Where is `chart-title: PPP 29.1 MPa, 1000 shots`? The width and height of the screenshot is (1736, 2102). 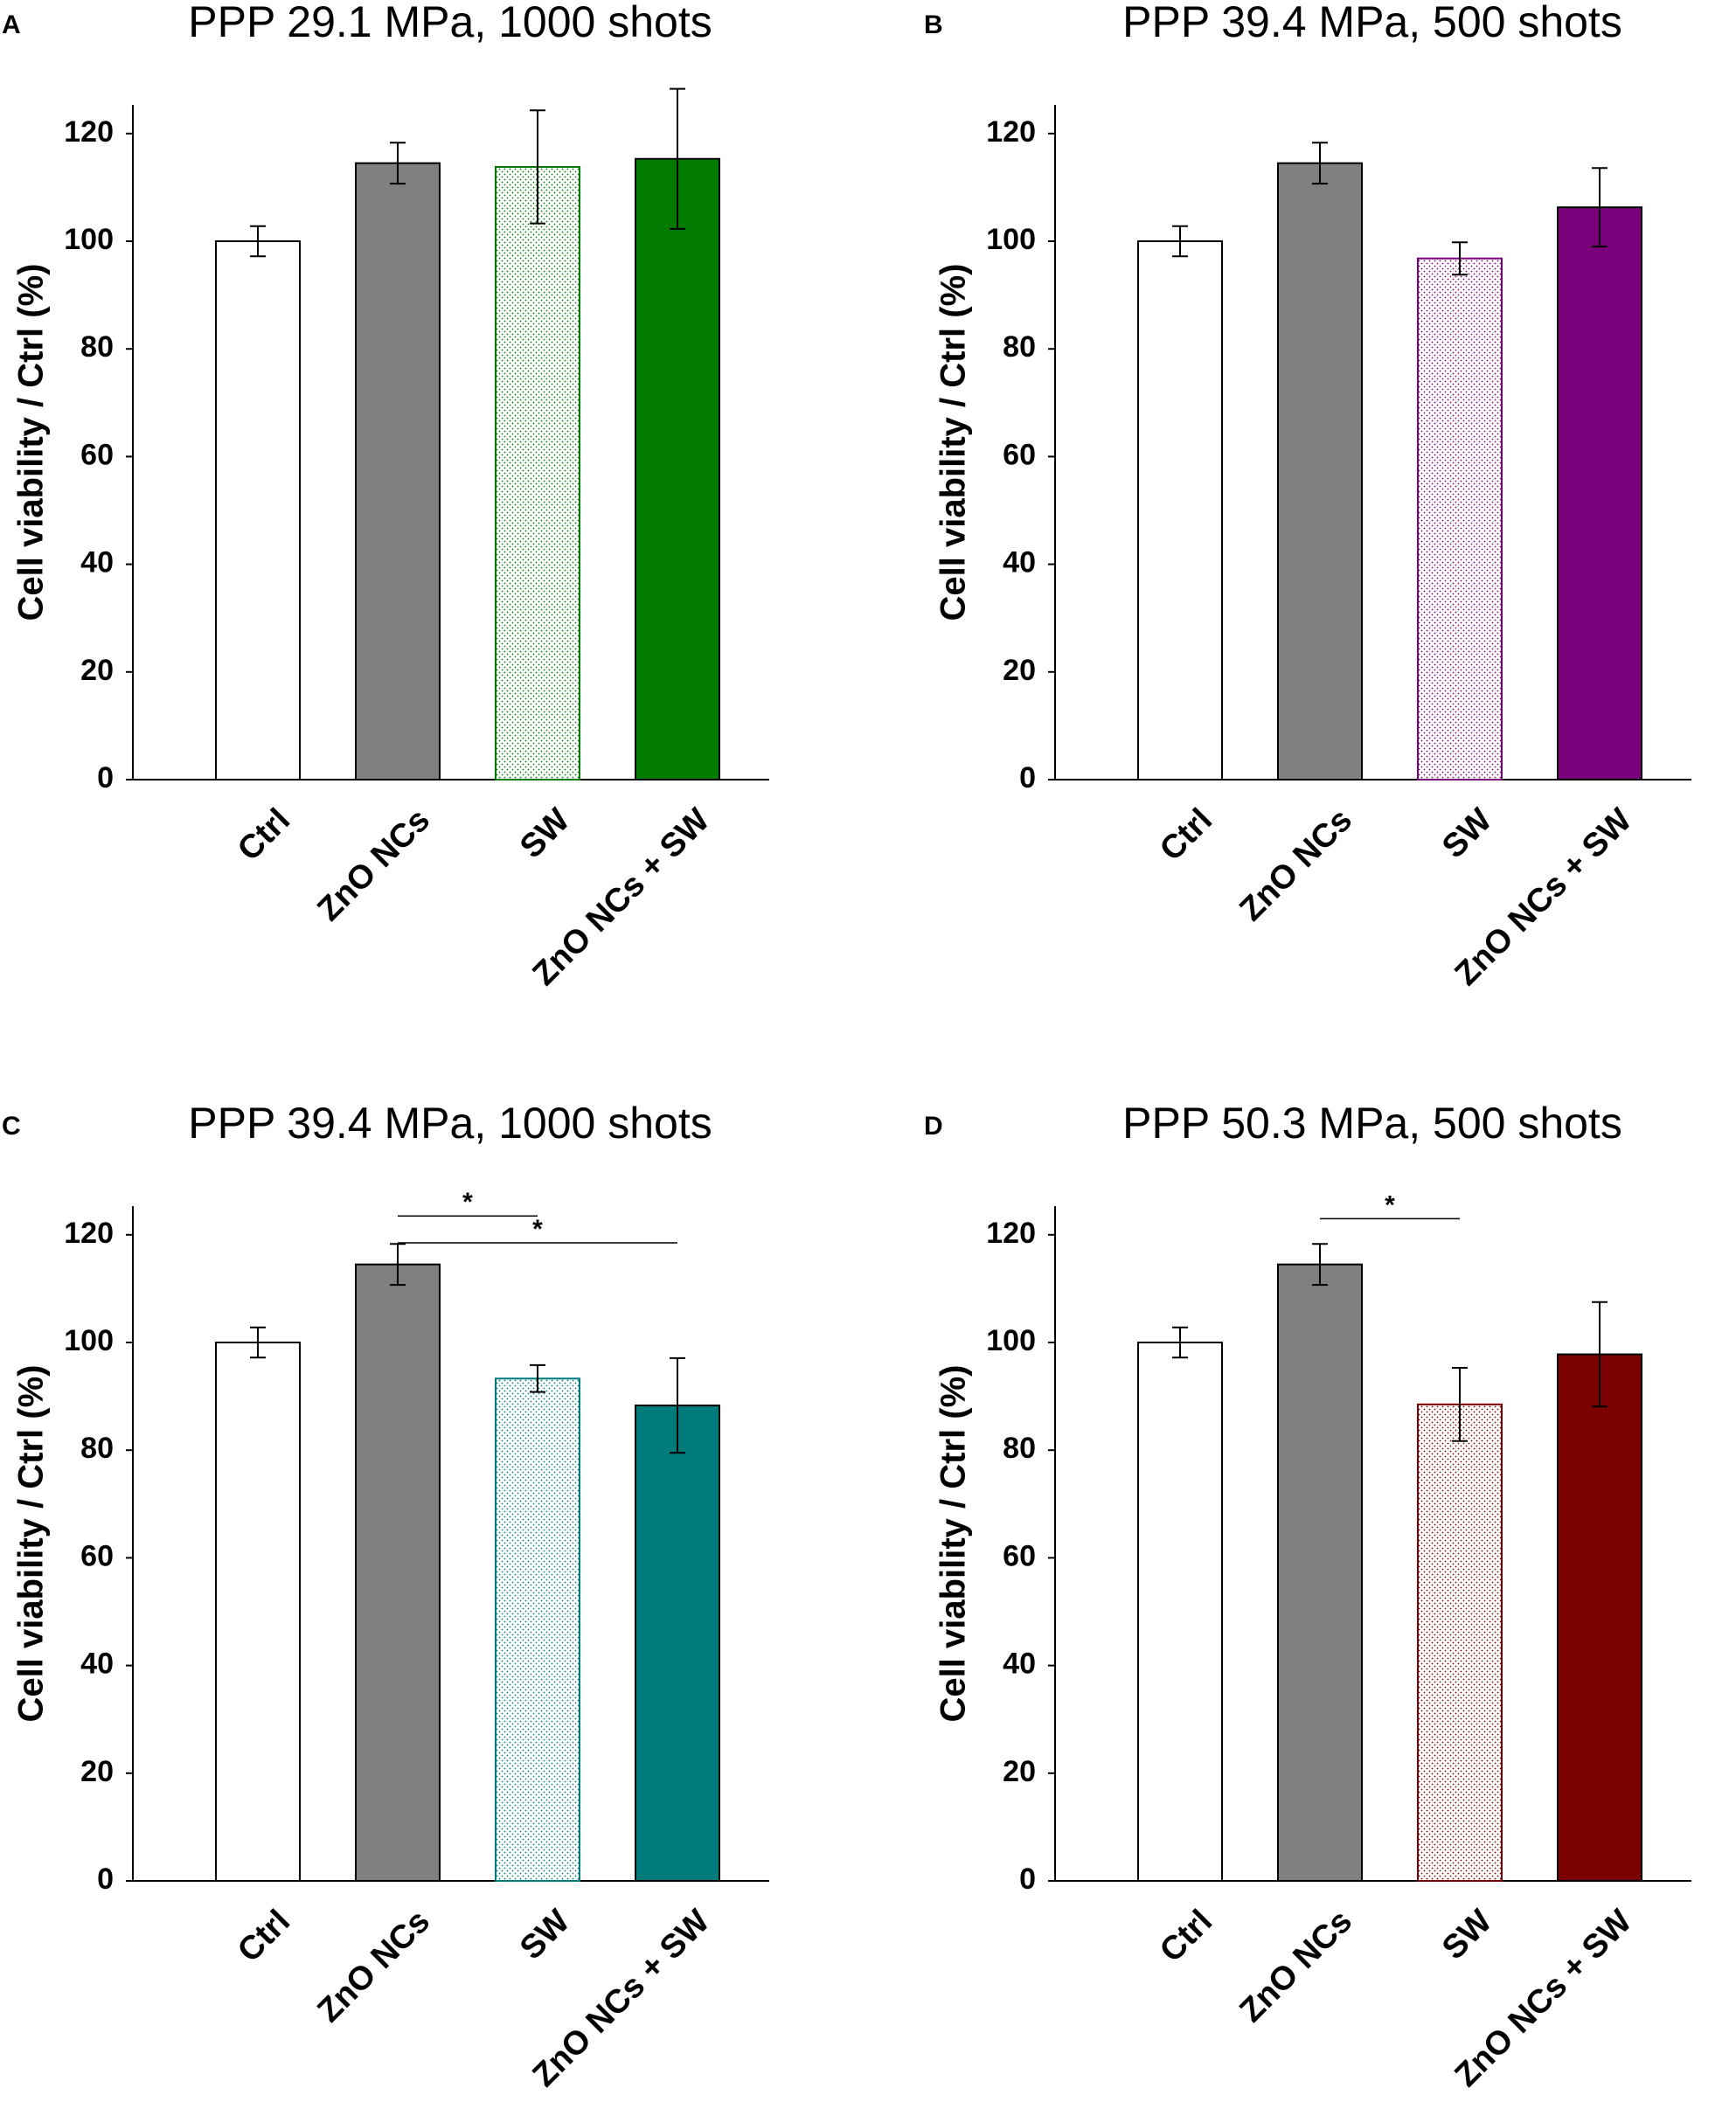 chart-title: PPP 29.1 MPa, 1000 shots is located at coordinates (450, 23).